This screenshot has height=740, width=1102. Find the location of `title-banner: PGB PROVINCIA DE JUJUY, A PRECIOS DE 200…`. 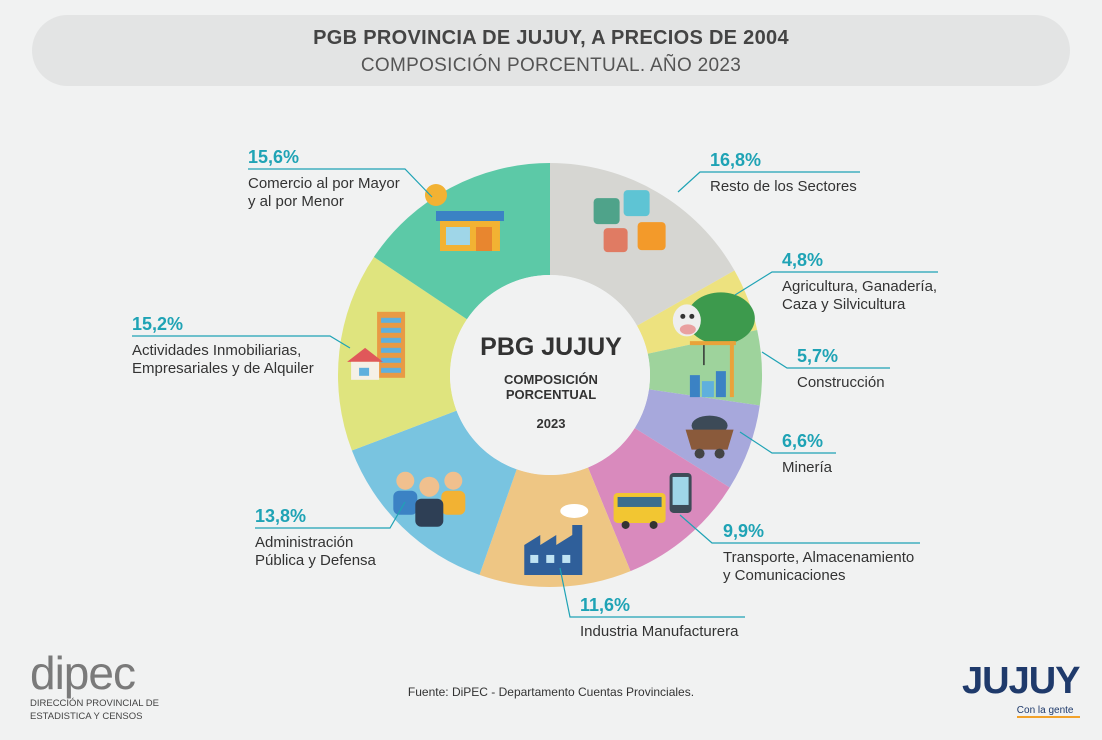

title-banner: PGB PROVINCIA DE JUJUY, A PRECIOS DE 200… is located at coordinates (551, 50).